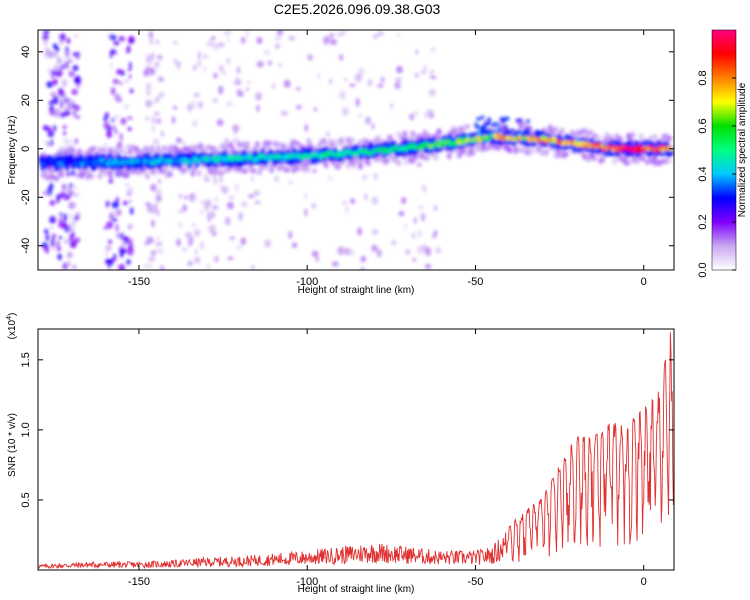  I want to click on colorbar-tick-label: 0.6, so click(703, 125).